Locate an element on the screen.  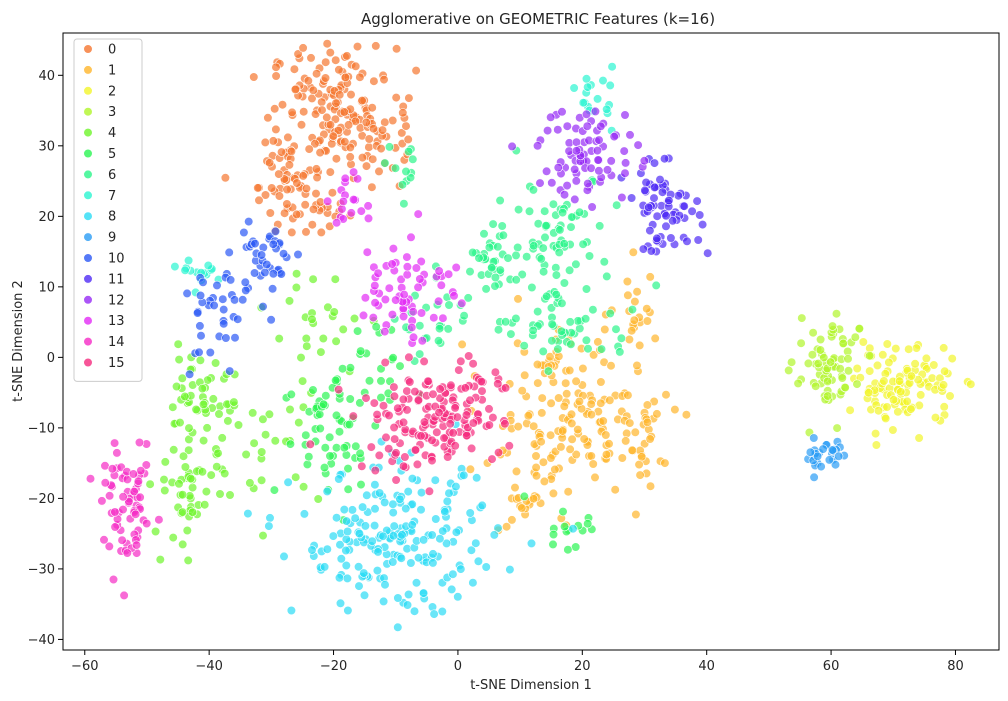
legend-entry-7: 7 is located at coordinates (99, 196).